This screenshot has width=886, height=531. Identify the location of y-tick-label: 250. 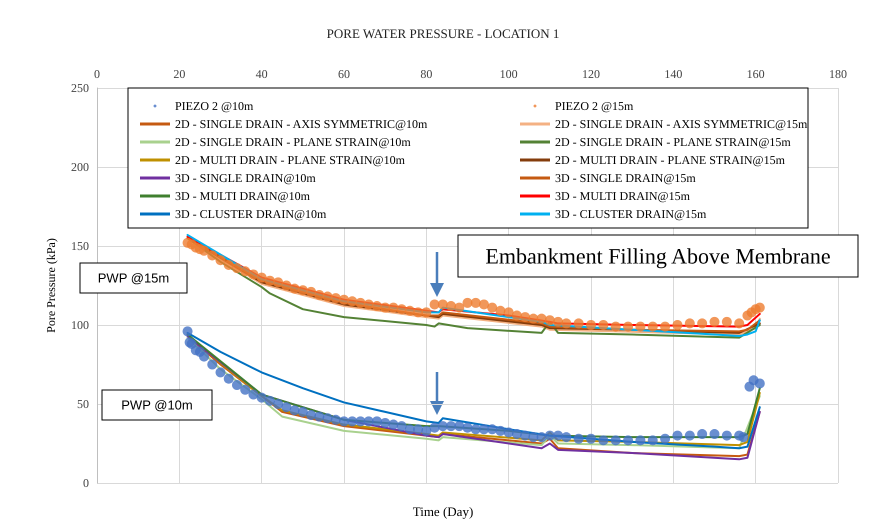
(80, 88).